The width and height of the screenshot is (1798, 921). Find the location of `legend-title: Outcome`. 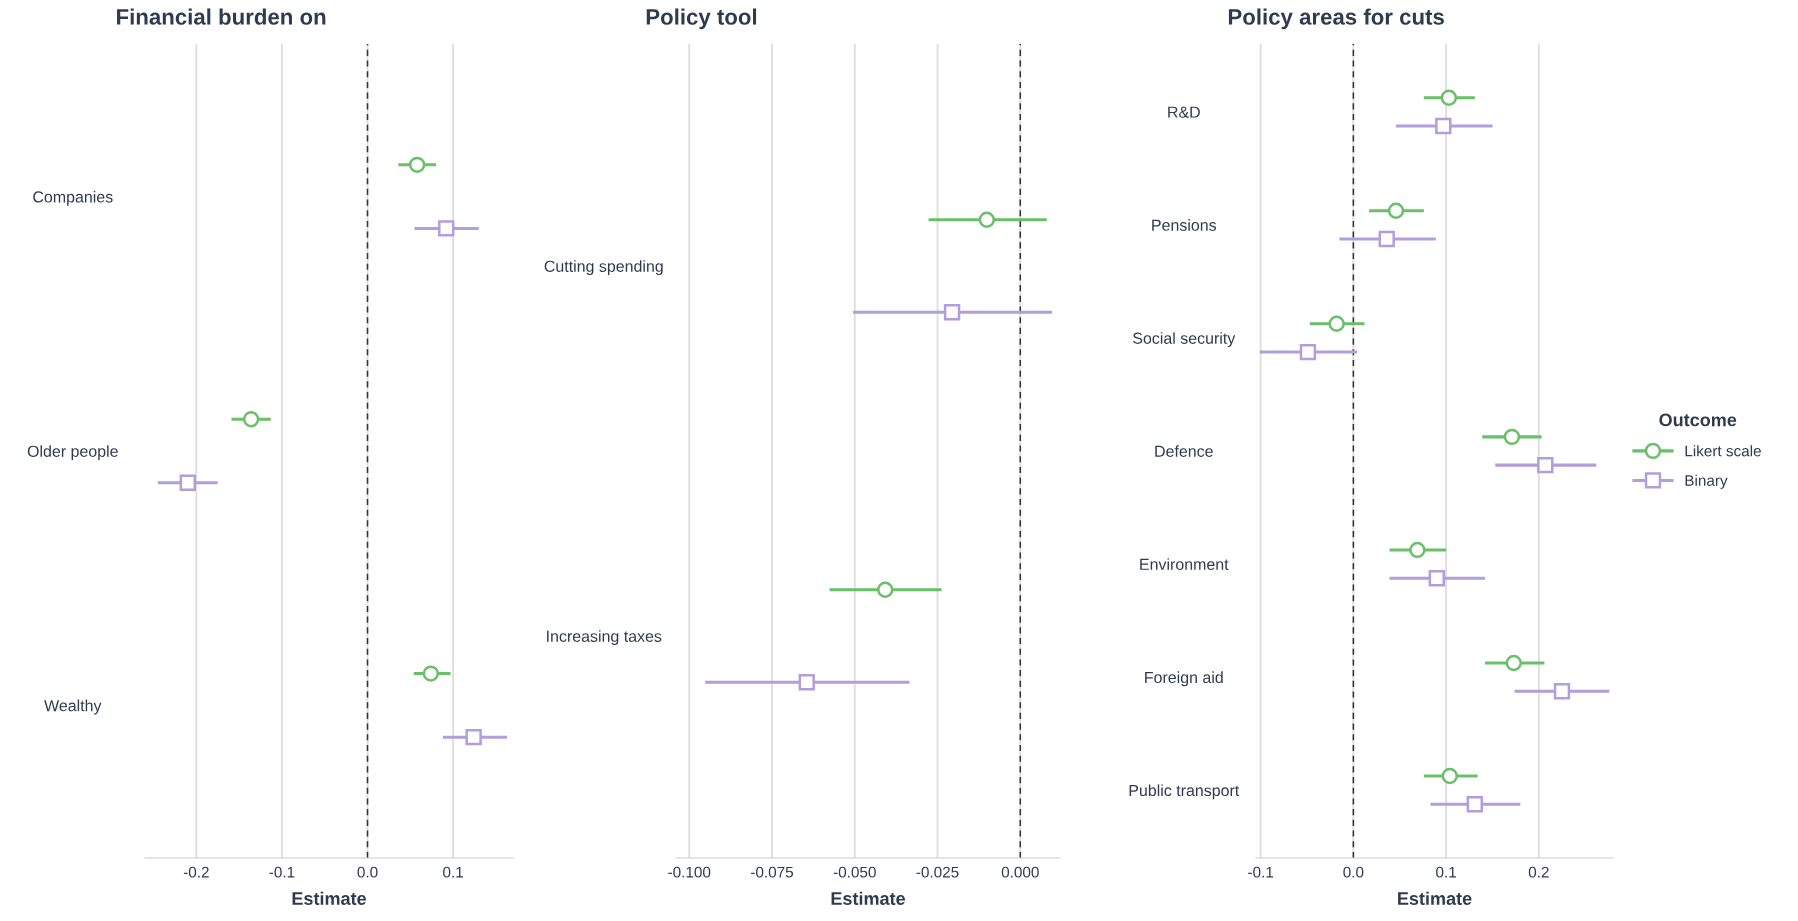

legend-title: Outcome is located at coordinates (1698, 420).